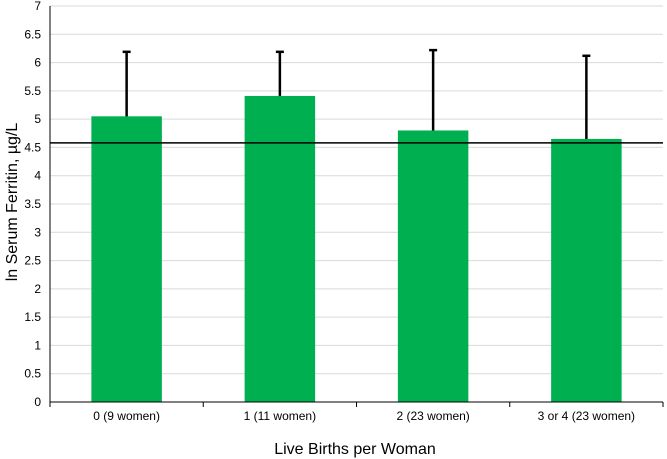 The image size is (667, 459). I want to click on y-axis-title: ln Serum Ferritin, µg/L, so click(12, 202).